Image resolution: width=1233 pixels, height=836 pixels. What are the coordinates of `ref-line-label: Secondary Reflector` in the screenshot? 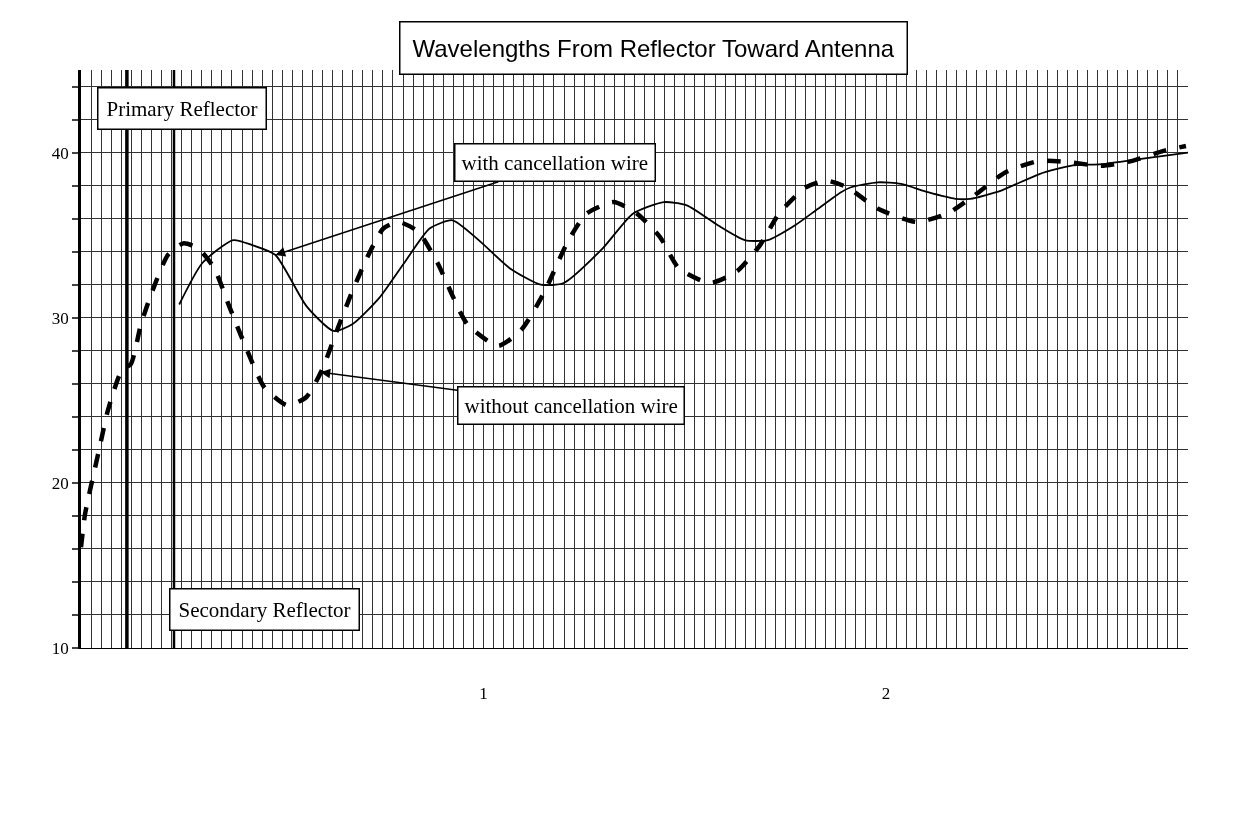 It's located at (264, 609).